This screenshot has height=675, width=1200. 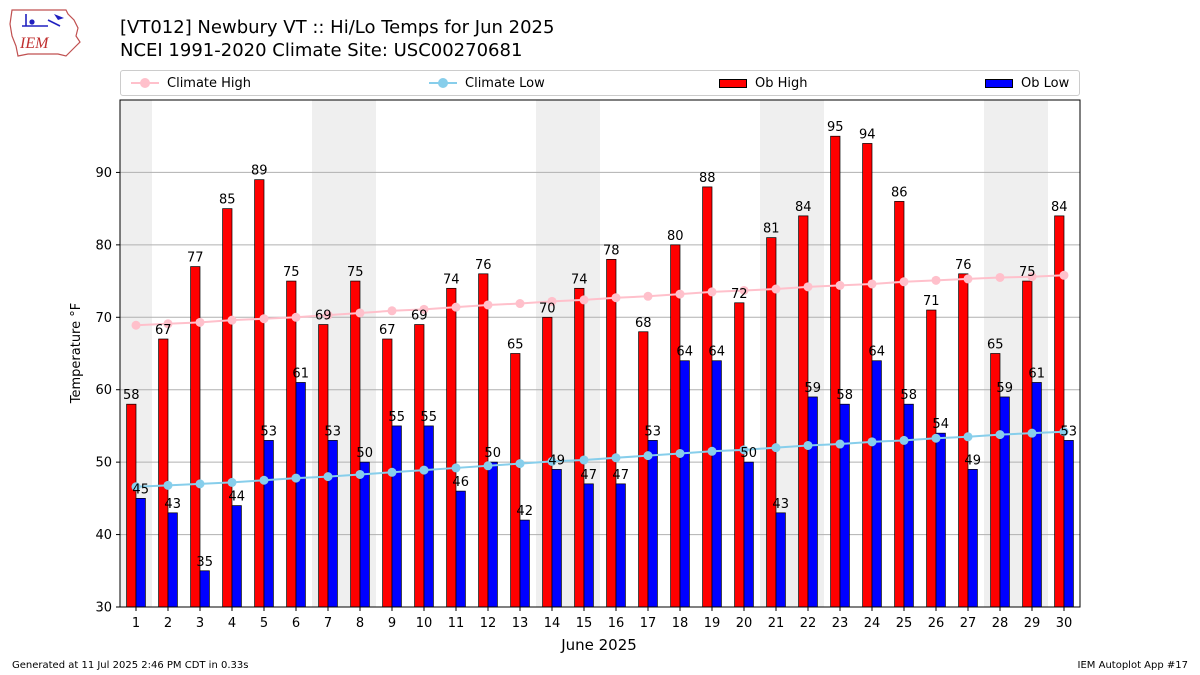 What do you see at coordinates (488, 623) in the screenshot?
I see `x-tick-label: 12` at bounding box center [488, 623].